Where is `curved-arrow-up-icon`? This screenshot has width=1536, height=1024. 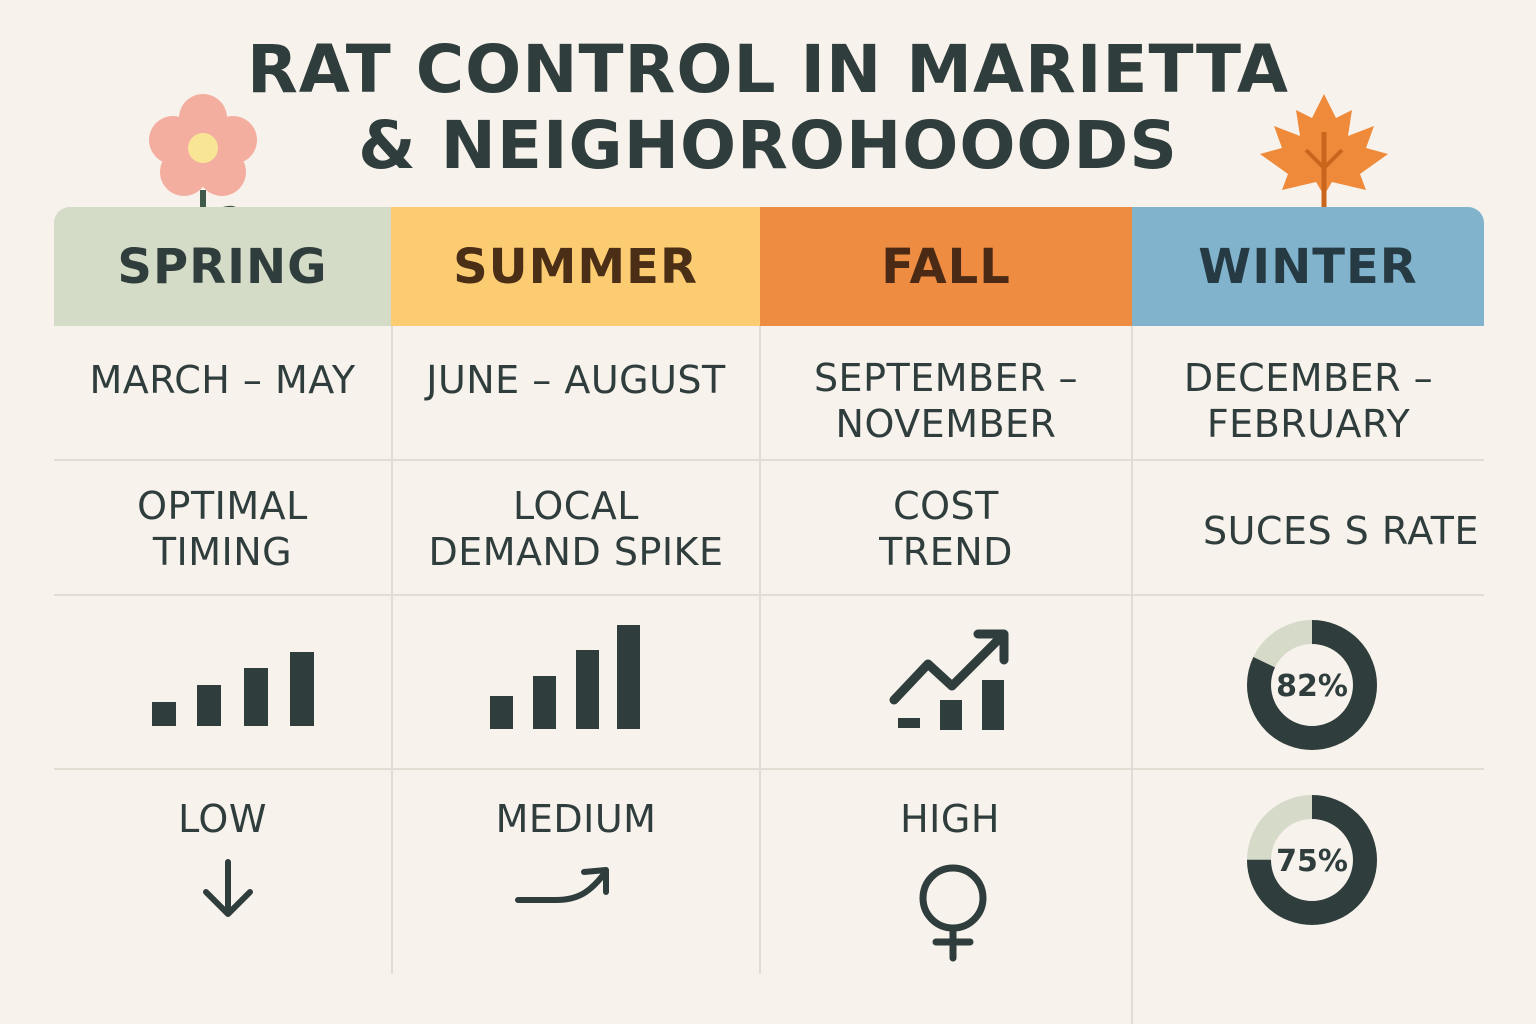
curved-arrow-up-icon is located at coordinates (562, 885).